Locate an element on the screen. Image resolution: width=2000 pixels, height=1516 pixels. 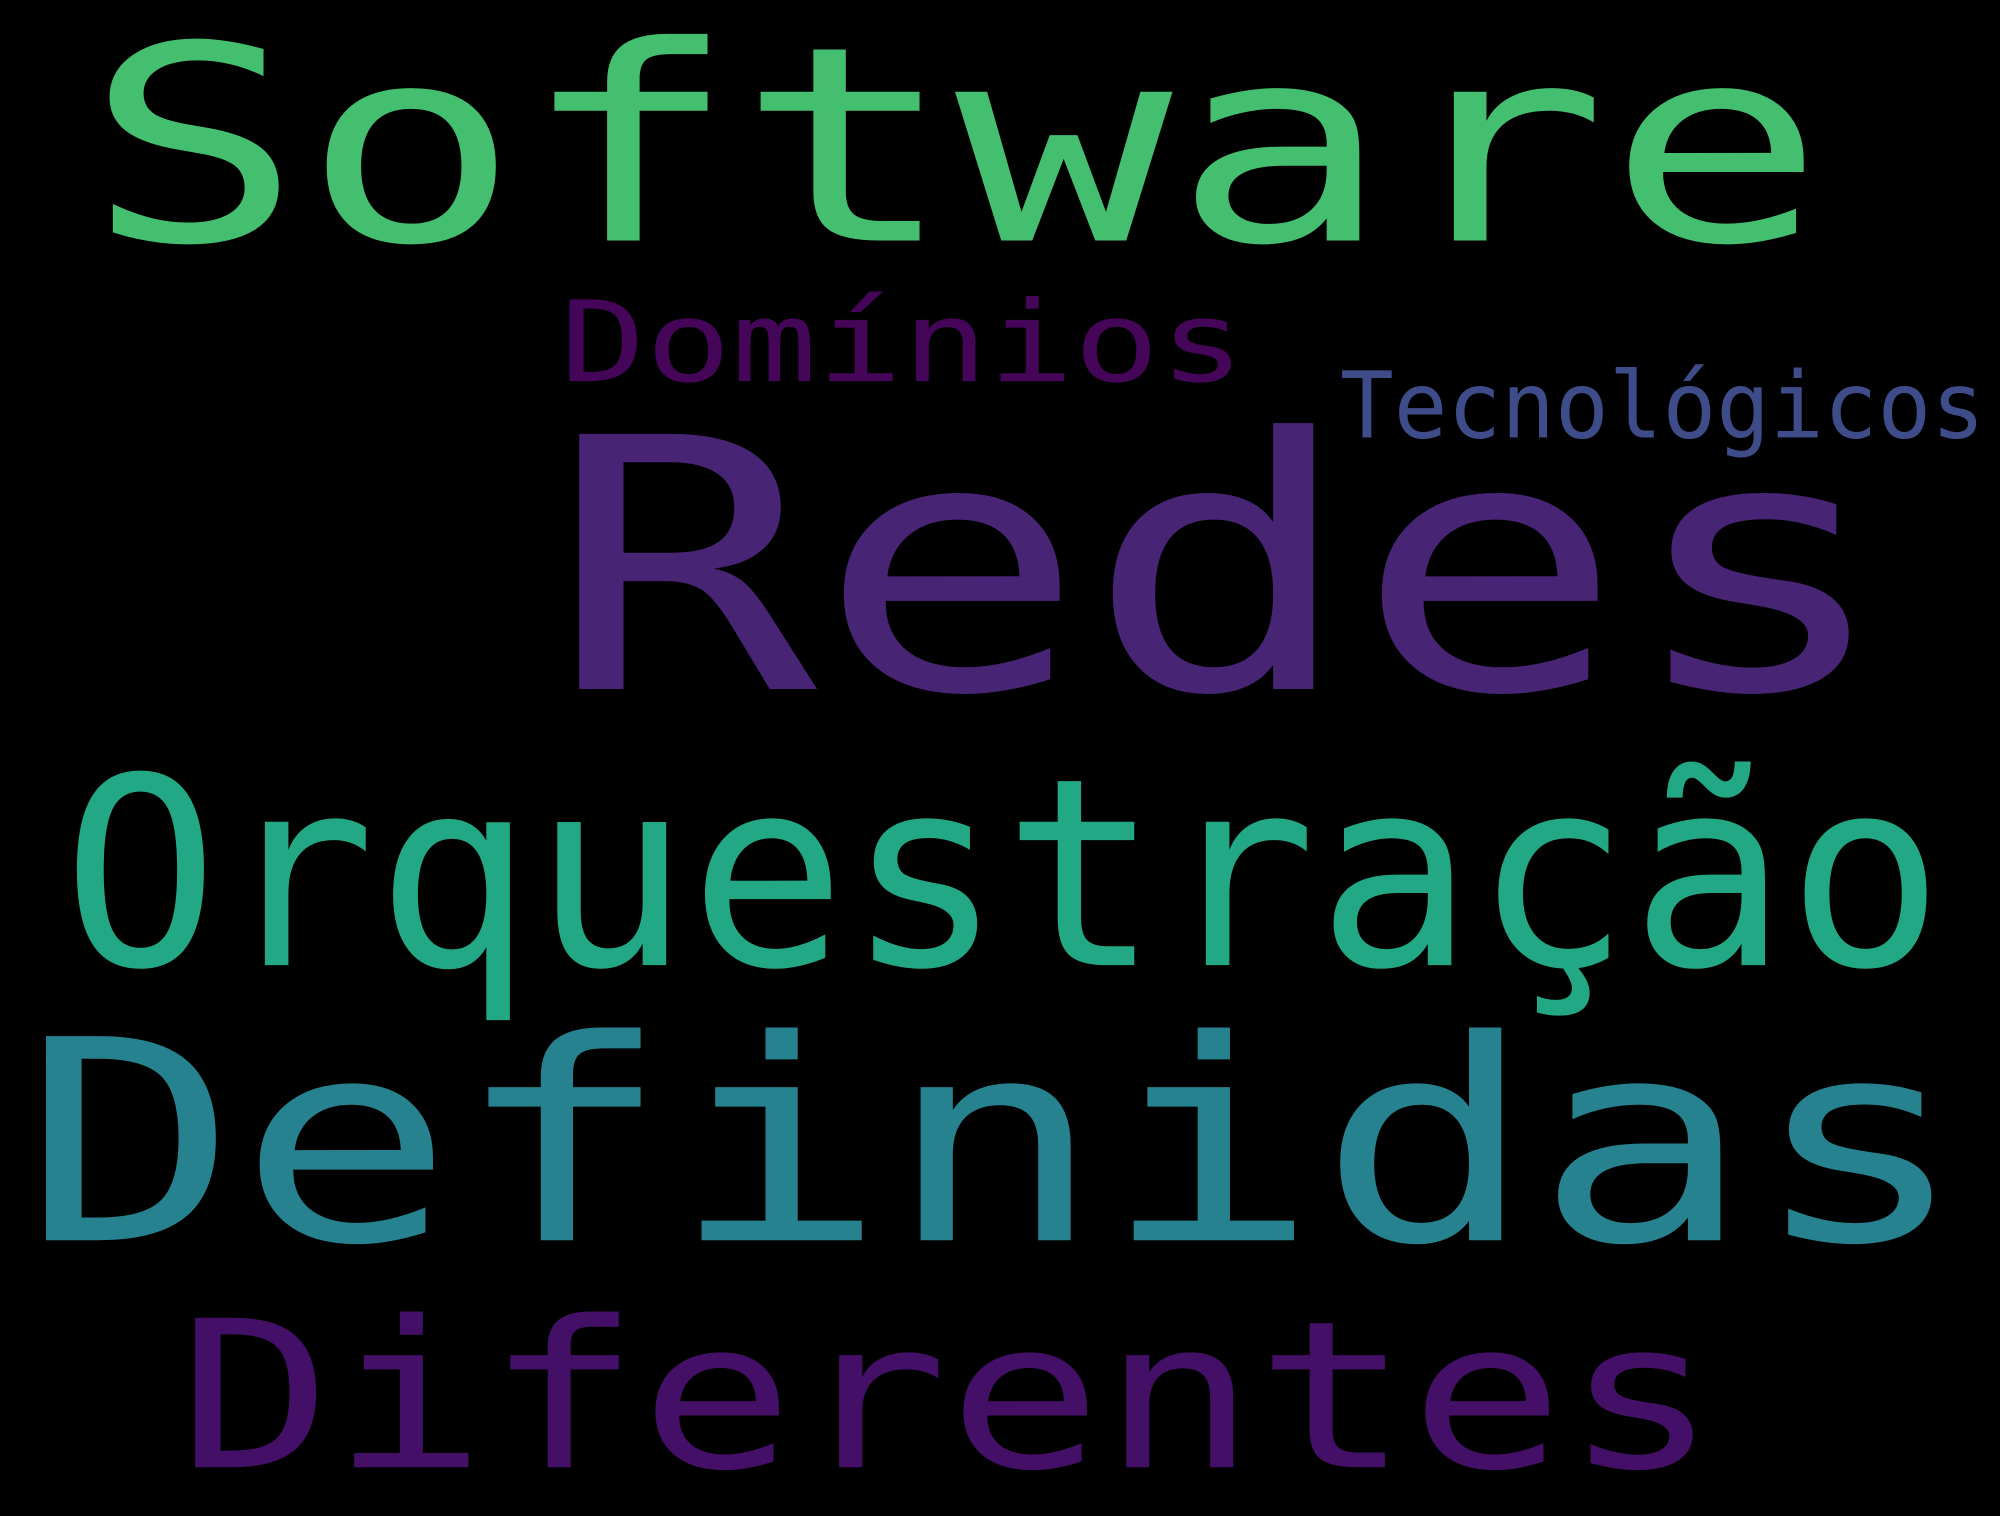
word-diferentes: Diferentes is located at coordinates (948, 1396).